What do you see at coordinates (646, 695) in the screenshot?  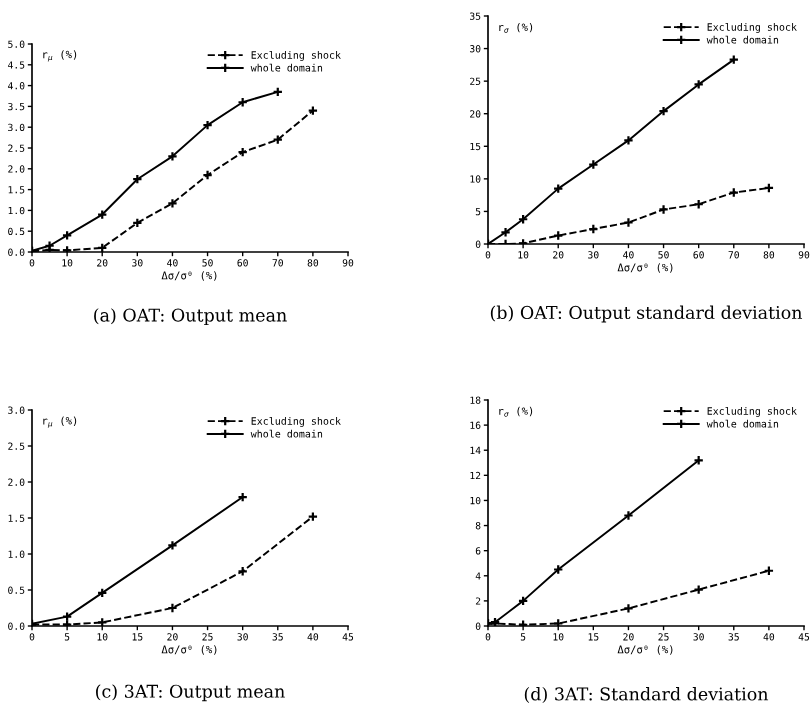 I see `text: (d) 3AT: Standard deviation` at bounding box center [646, 695].